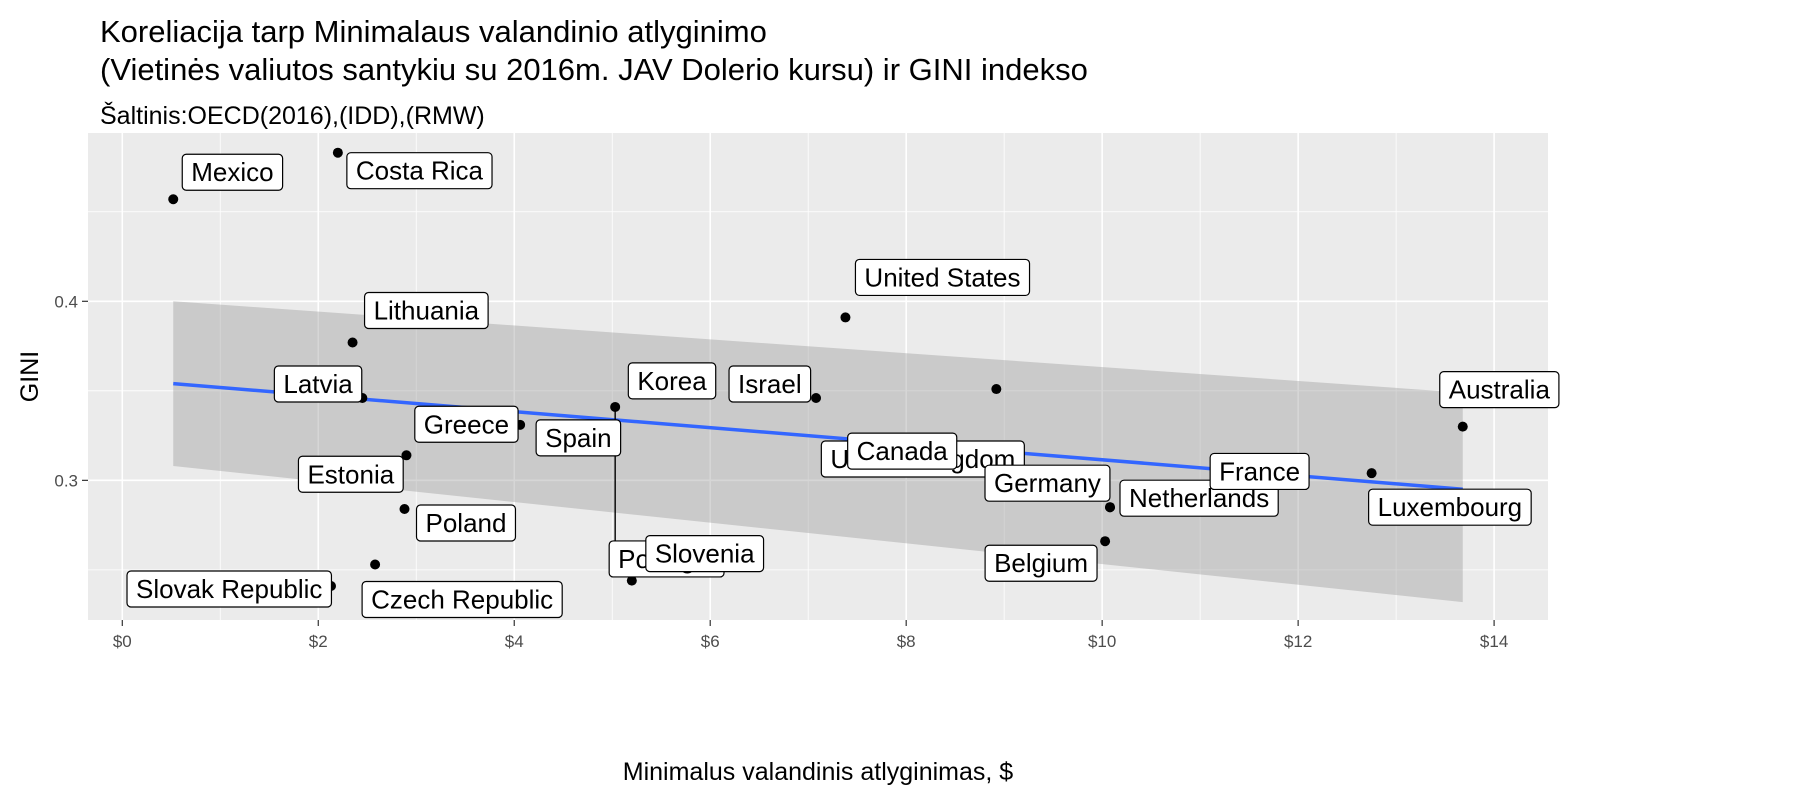 The width and height of the screenshot is (1800, 800). I want to click on point-label: Spain, so click(578, 438).